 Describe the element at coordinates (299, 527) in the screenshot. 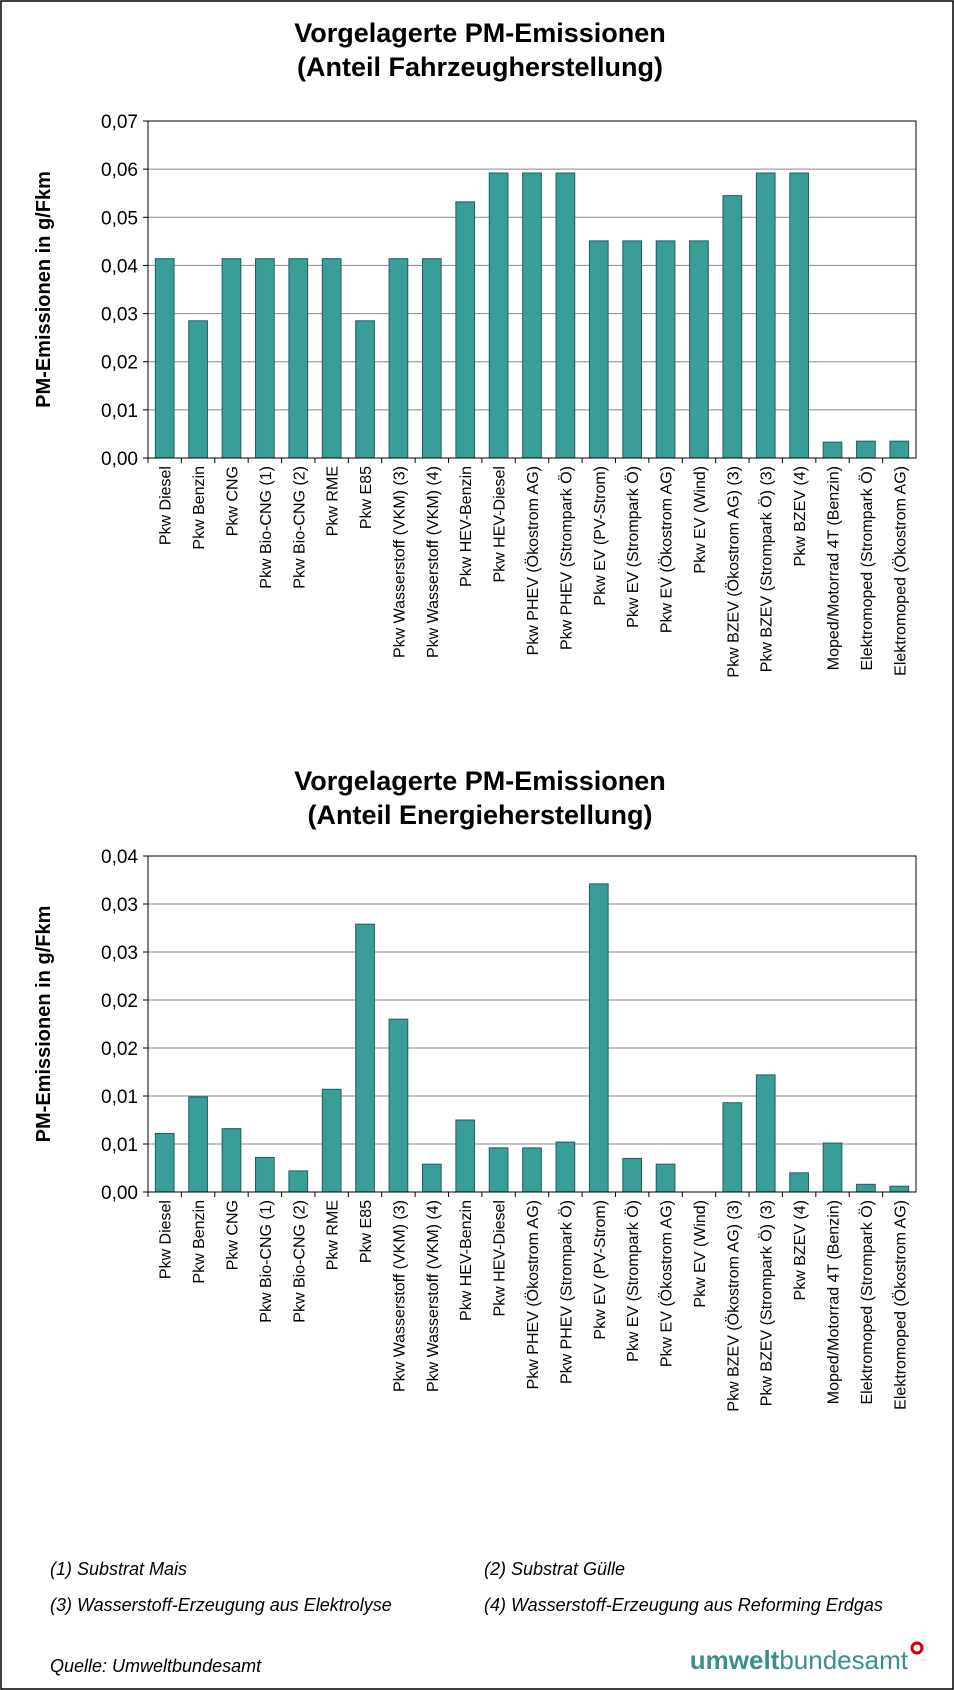

I see `x-tick-label: Pkw Bio-CNG (2)` at that location.